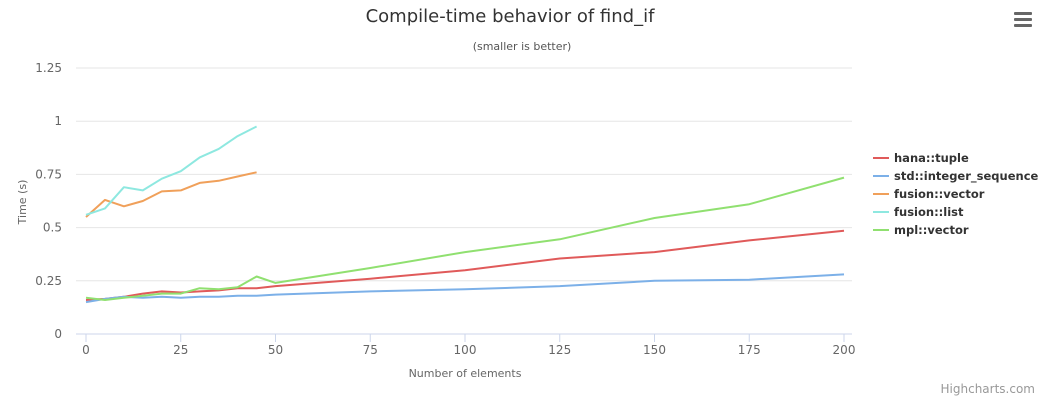 Image resolution: width=1045 pixels, height=404 pixels. I want to click on legend-label: mpl::vector, so click(931, 230).